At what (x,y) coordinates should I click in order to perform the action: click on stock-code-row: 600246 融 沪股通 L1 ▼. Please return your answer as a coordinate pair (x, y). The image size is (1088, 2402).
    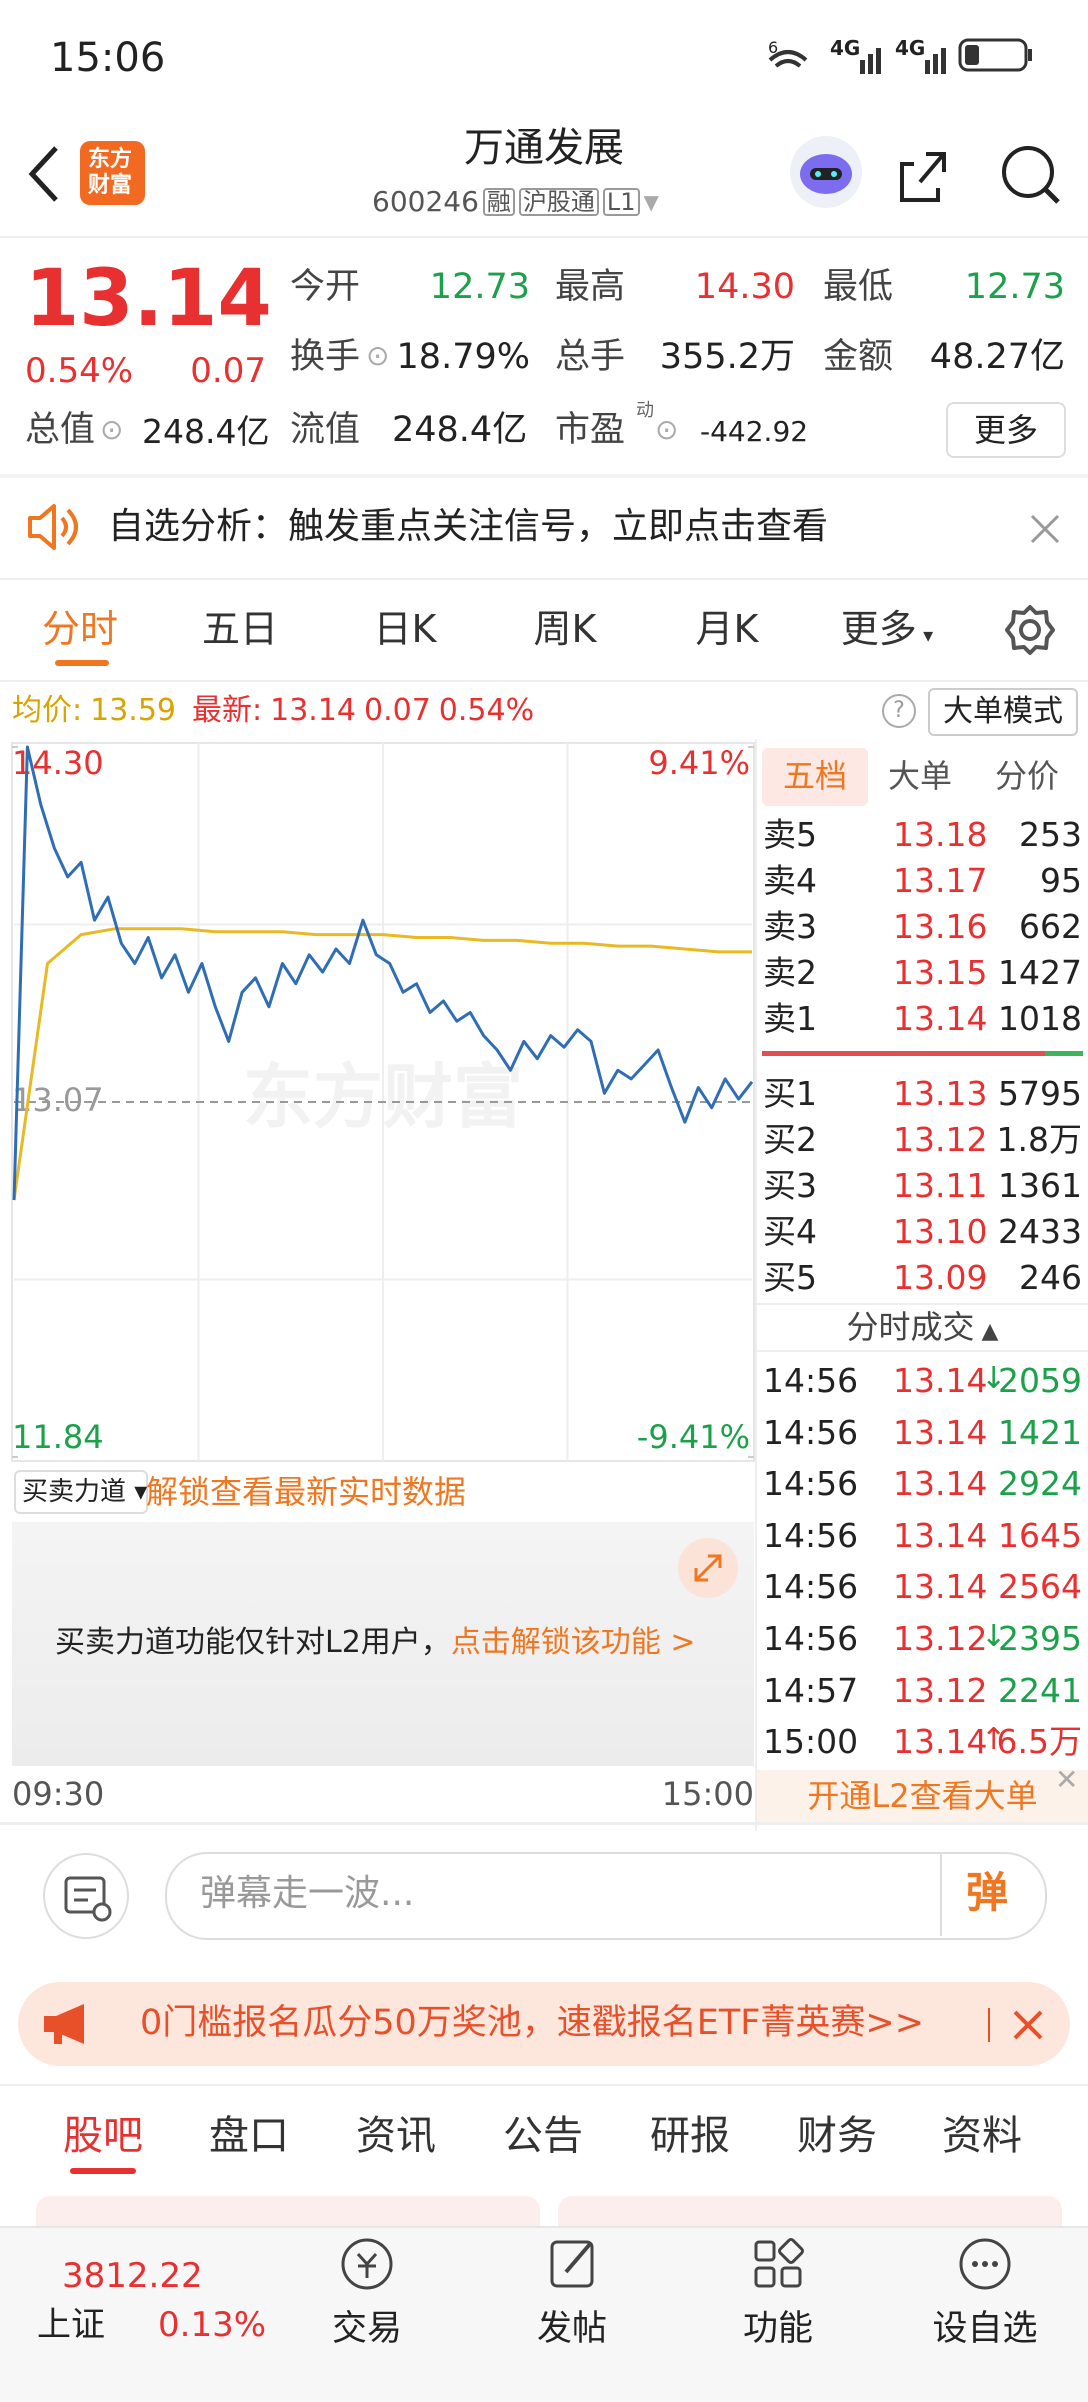
    Looking at the image, I should click on (515, 202).